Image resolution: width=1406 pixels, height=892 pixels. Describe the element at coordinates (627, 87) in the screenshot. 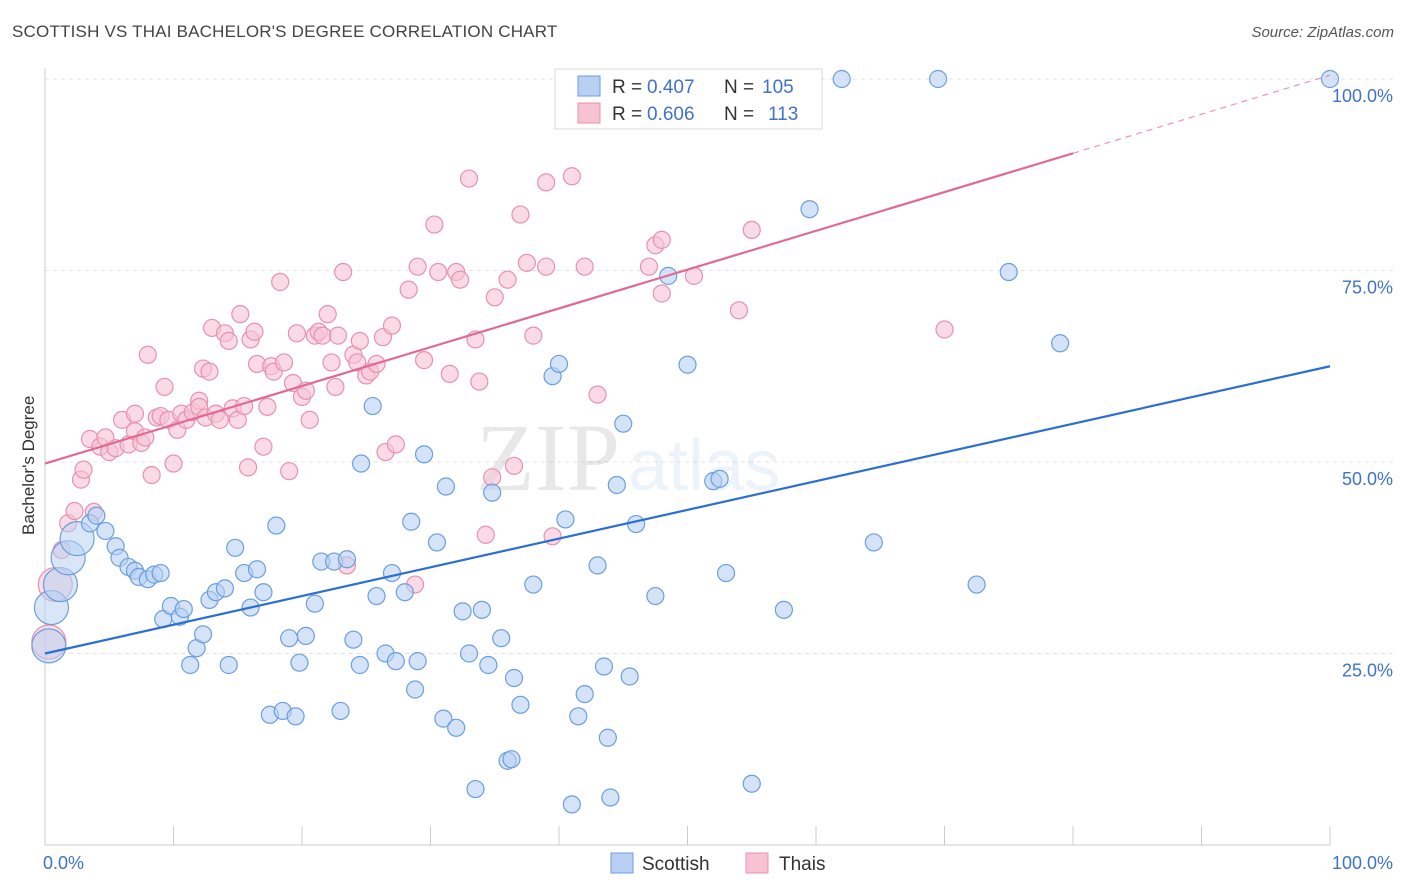

I see `legend-r-label-scottish: R =` at that location.